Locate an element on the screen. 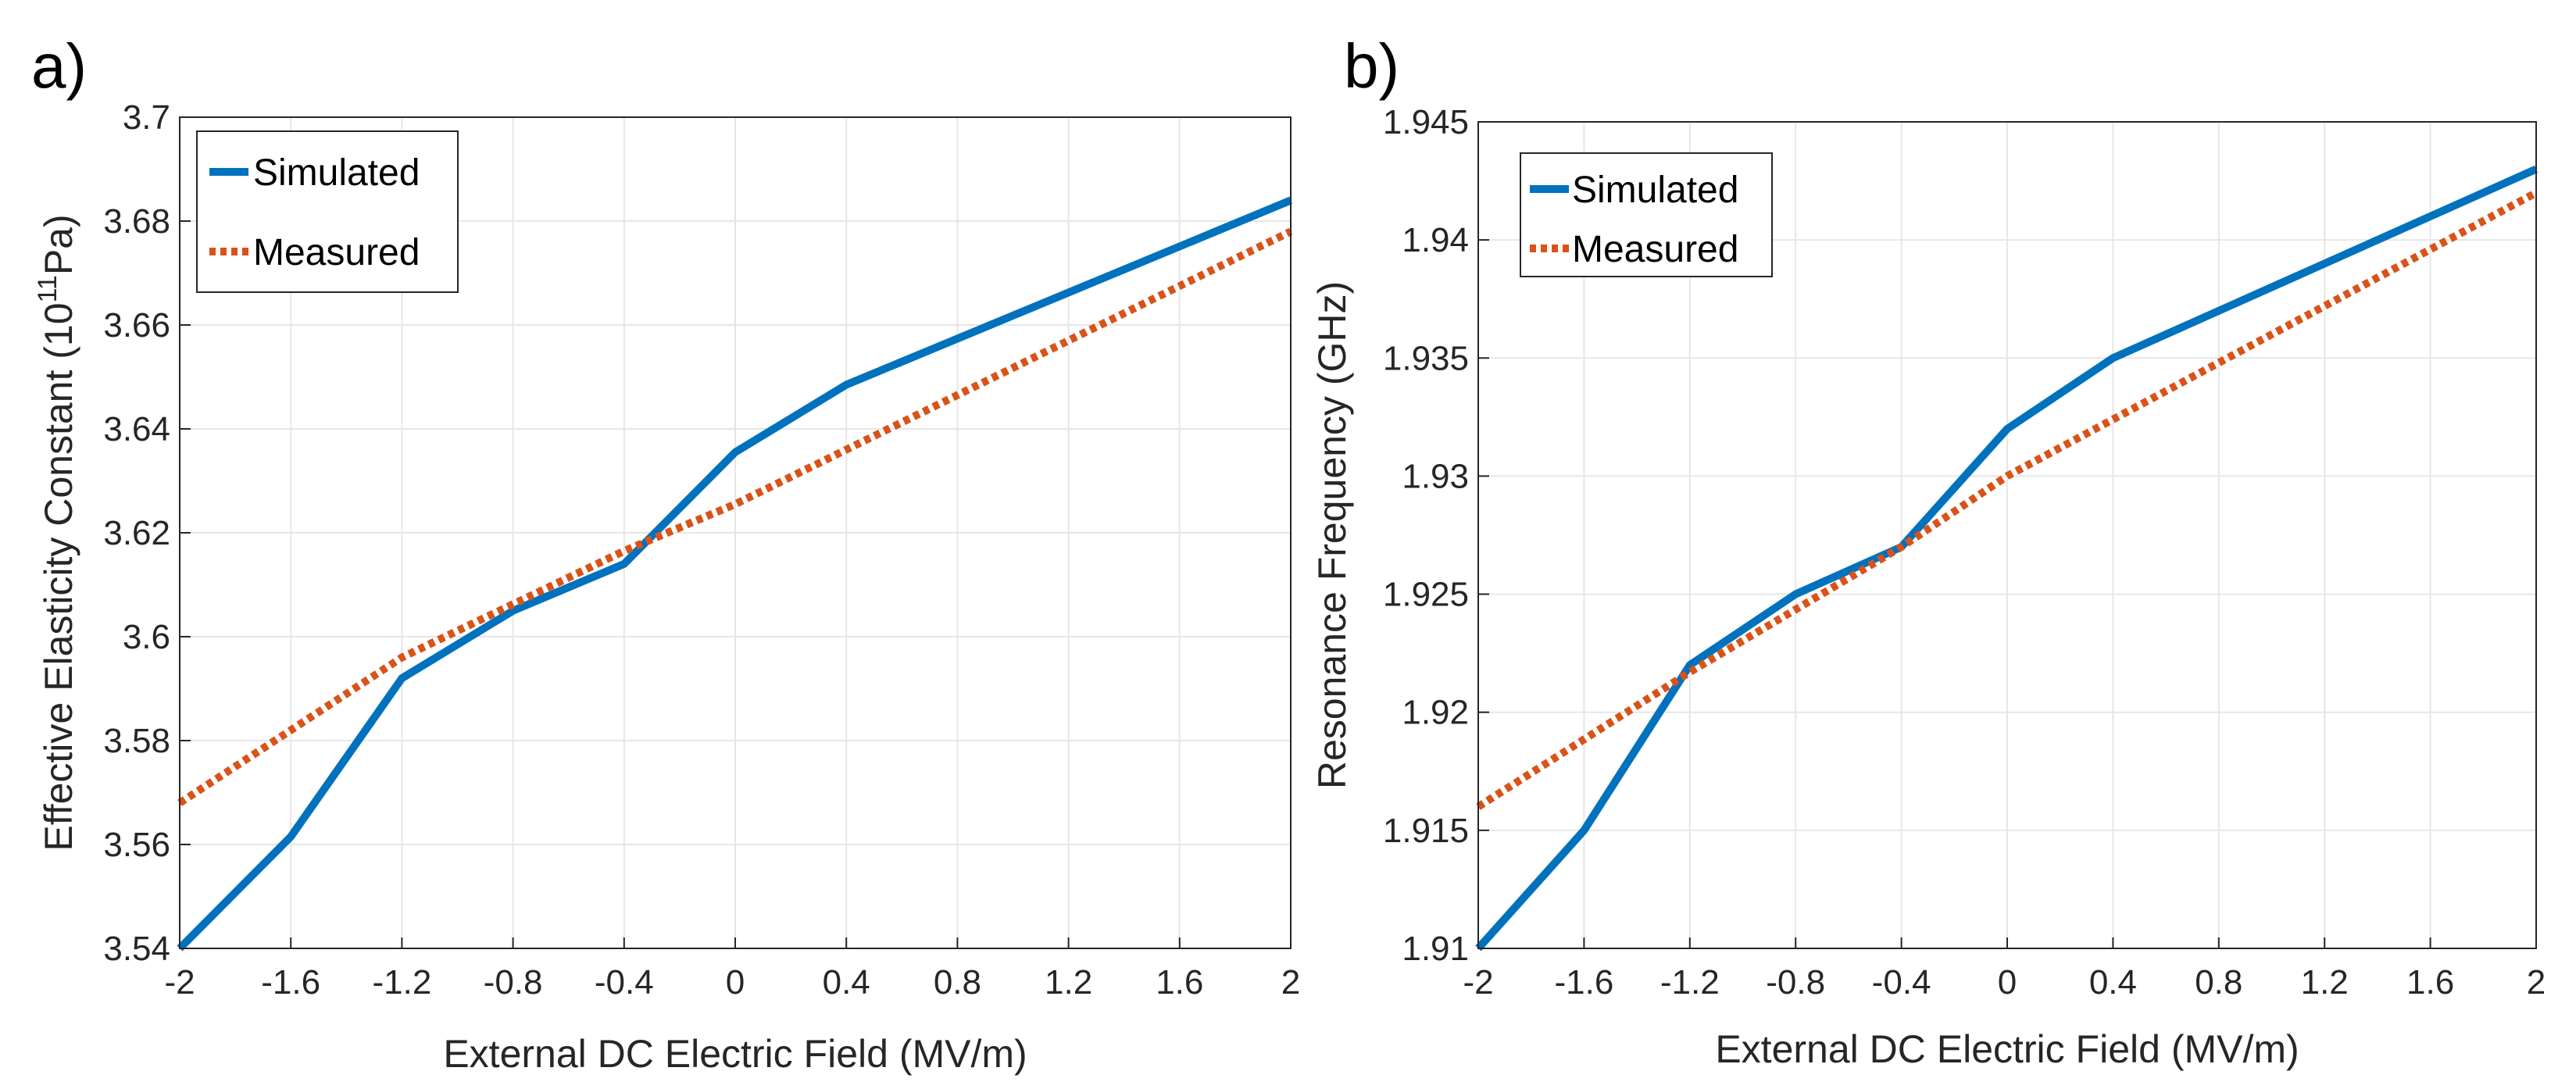  legend-b-simulated-label: Simulated is located at coordinates (1655, 190).